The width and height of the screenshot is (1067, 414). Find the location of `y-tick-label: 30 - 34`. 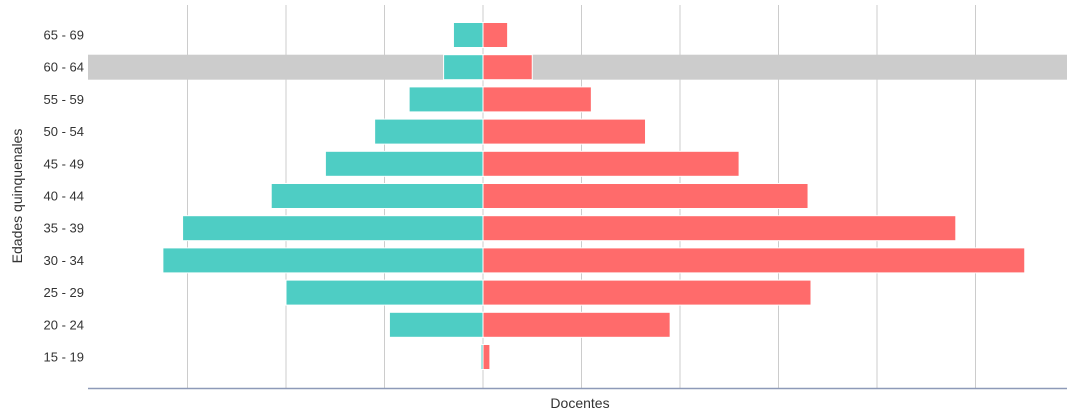

y-tick-label: 30 - 34 is located at coordinates (64, 260).